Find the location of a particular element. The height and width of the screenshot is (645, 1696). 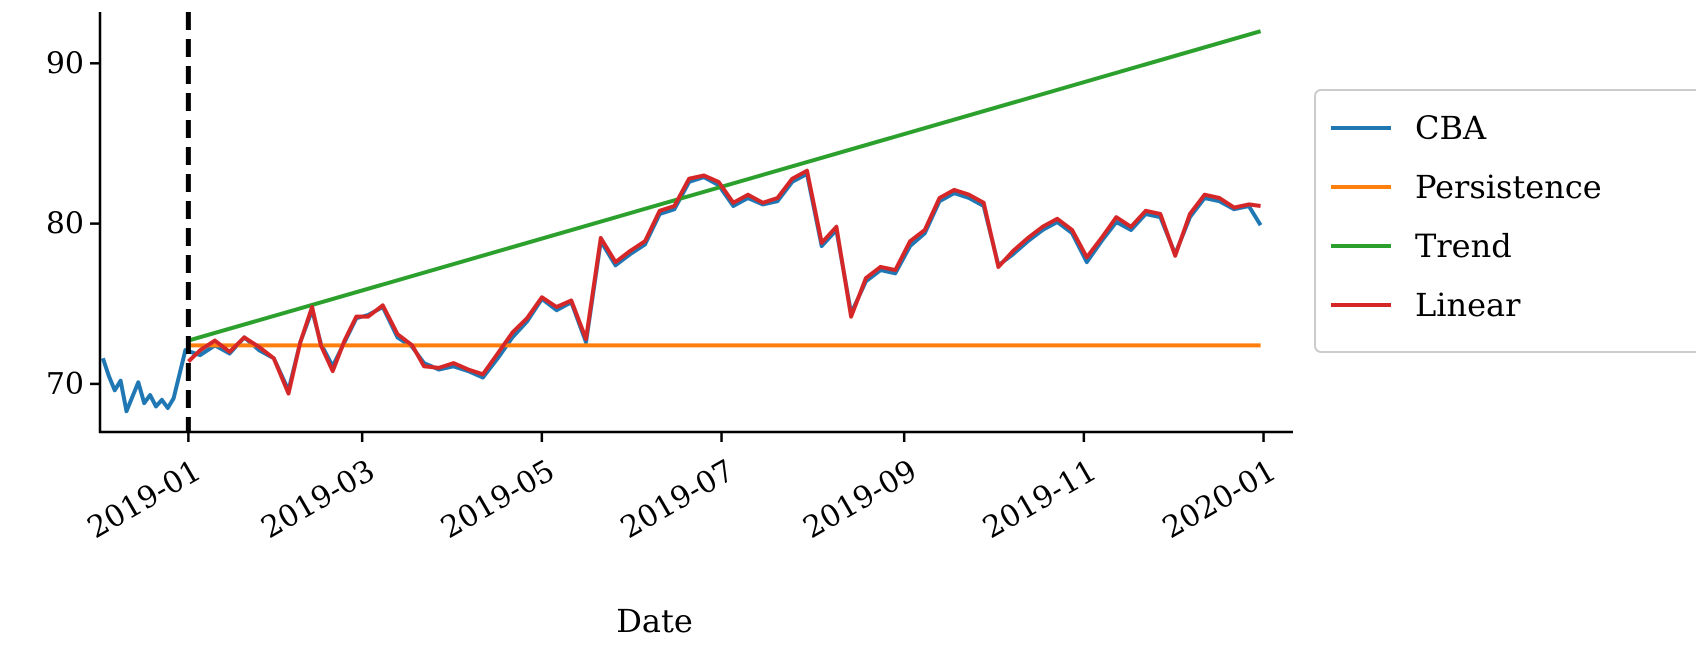

legend-label-trend: Trend is located at coordinates (1463, 246).